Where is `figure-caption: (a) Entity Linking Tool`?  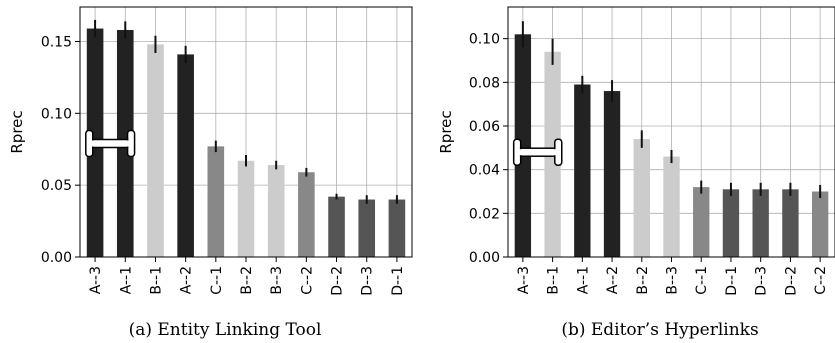 figure-caption: (a) Entity Linking Tool is located at coordinates (225, 330).